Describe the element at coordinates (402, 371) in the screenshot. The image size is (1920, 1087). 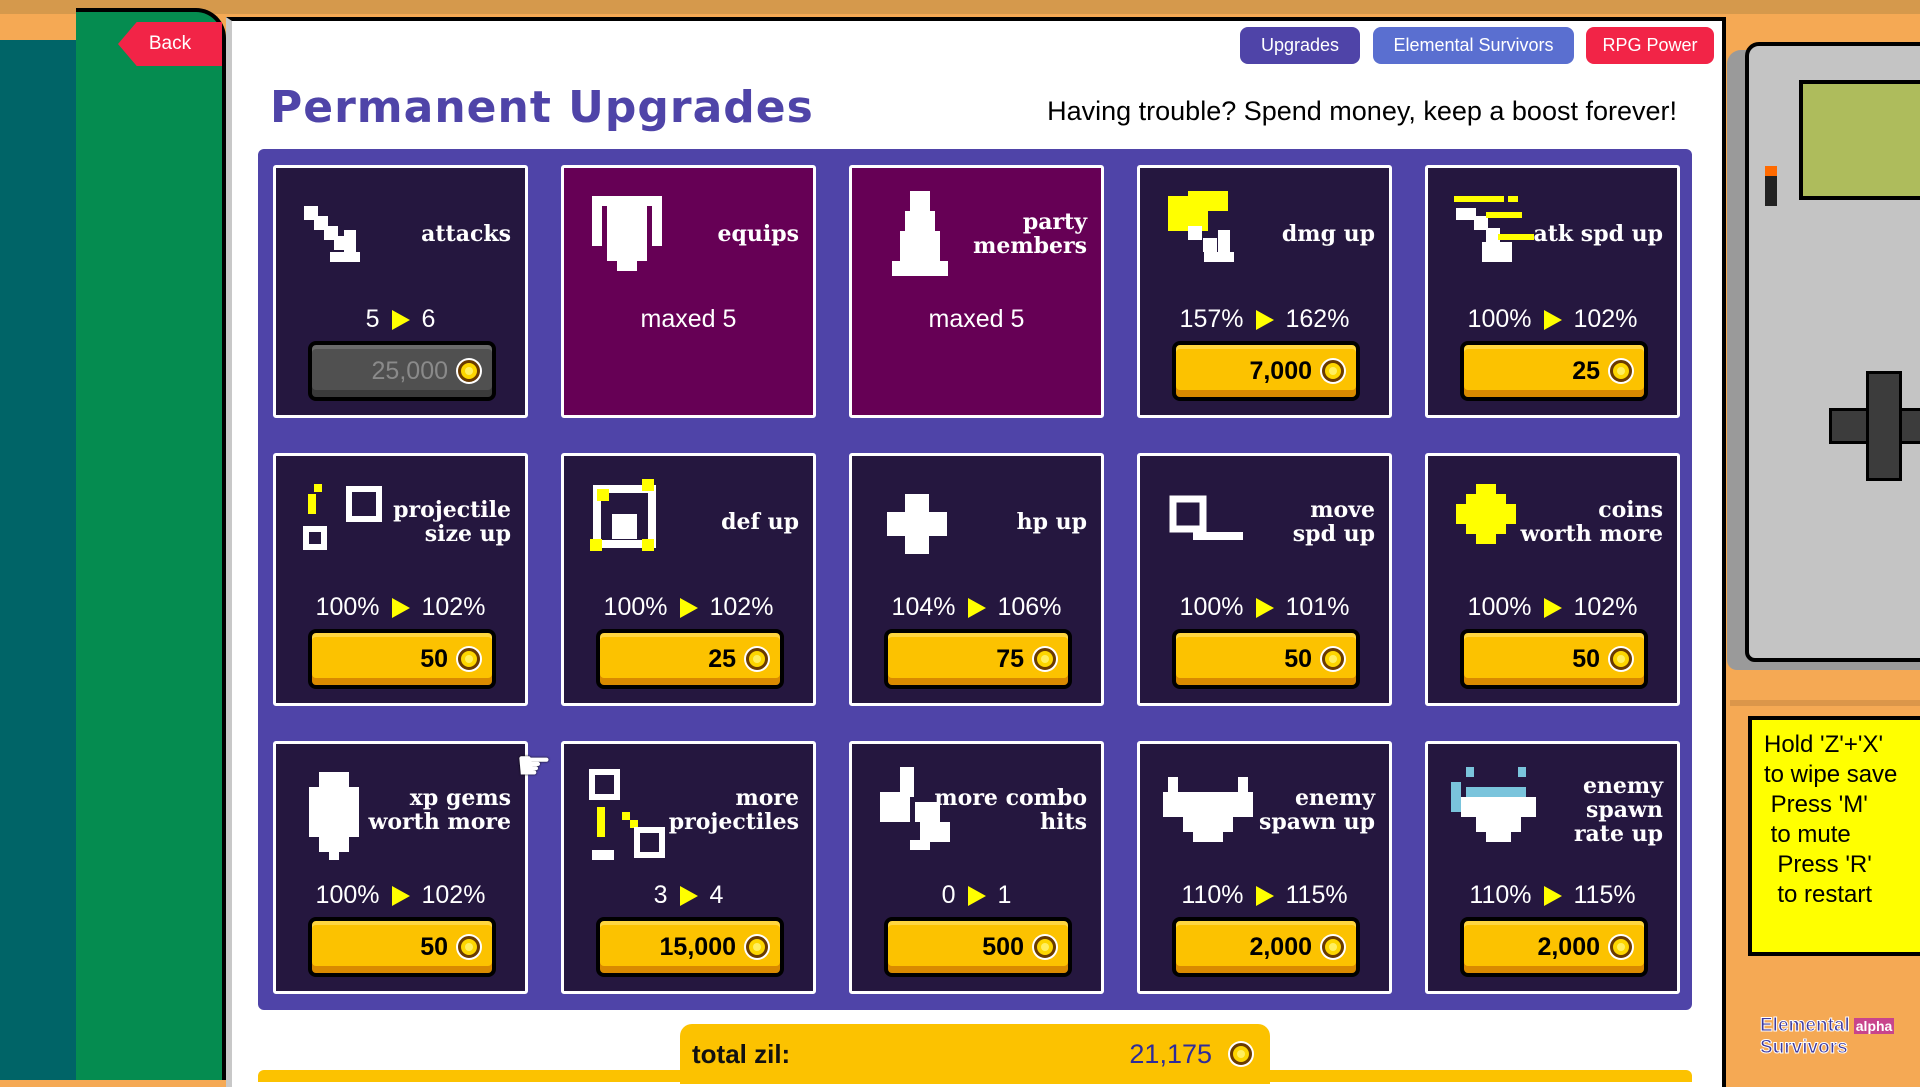
I see `buy-button: 25,000` at that location.